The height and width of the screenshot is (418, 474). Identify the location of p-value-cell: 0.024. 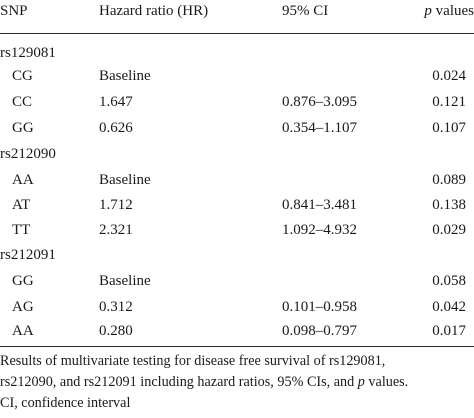
(449, 76).